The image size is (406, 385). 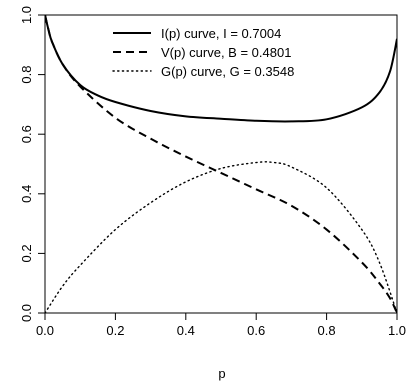 I want to click on y-tick-label: 1.0, so click(x=26, y=15).